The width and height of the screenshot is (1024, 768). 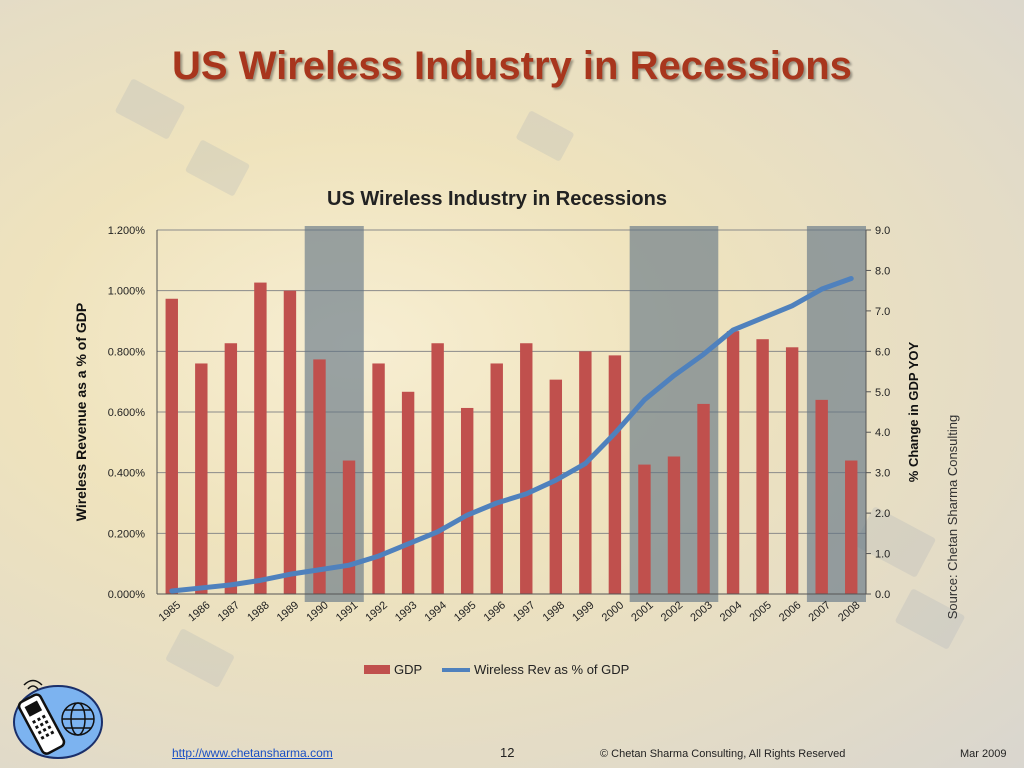 I want to click on phone-globe-logo-icon, so click(x=58, y=719).